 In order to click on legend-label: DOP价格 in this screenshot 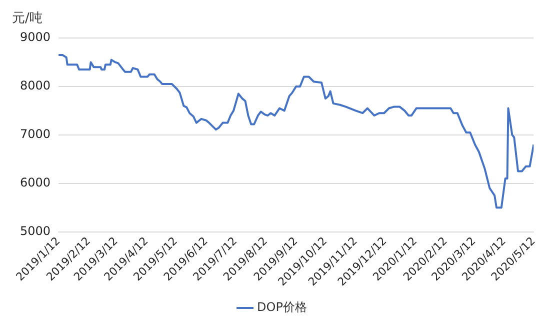, I will do `click(282, 307)`.